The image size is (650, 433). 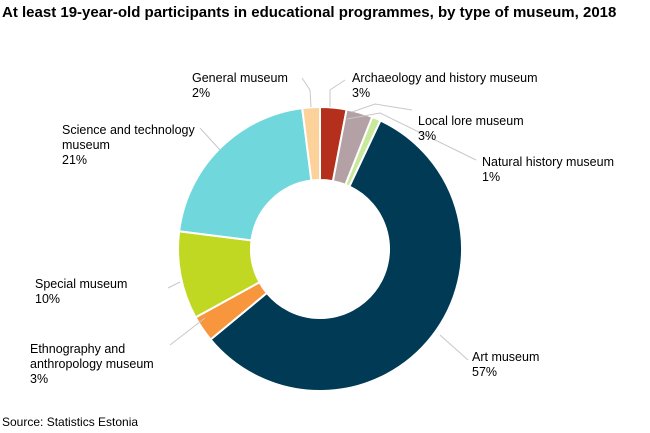 What do you see at coordinates (240, 78) in the screenshot?
I see `slice-label-name: General museum` at bounding box center [240, 78].